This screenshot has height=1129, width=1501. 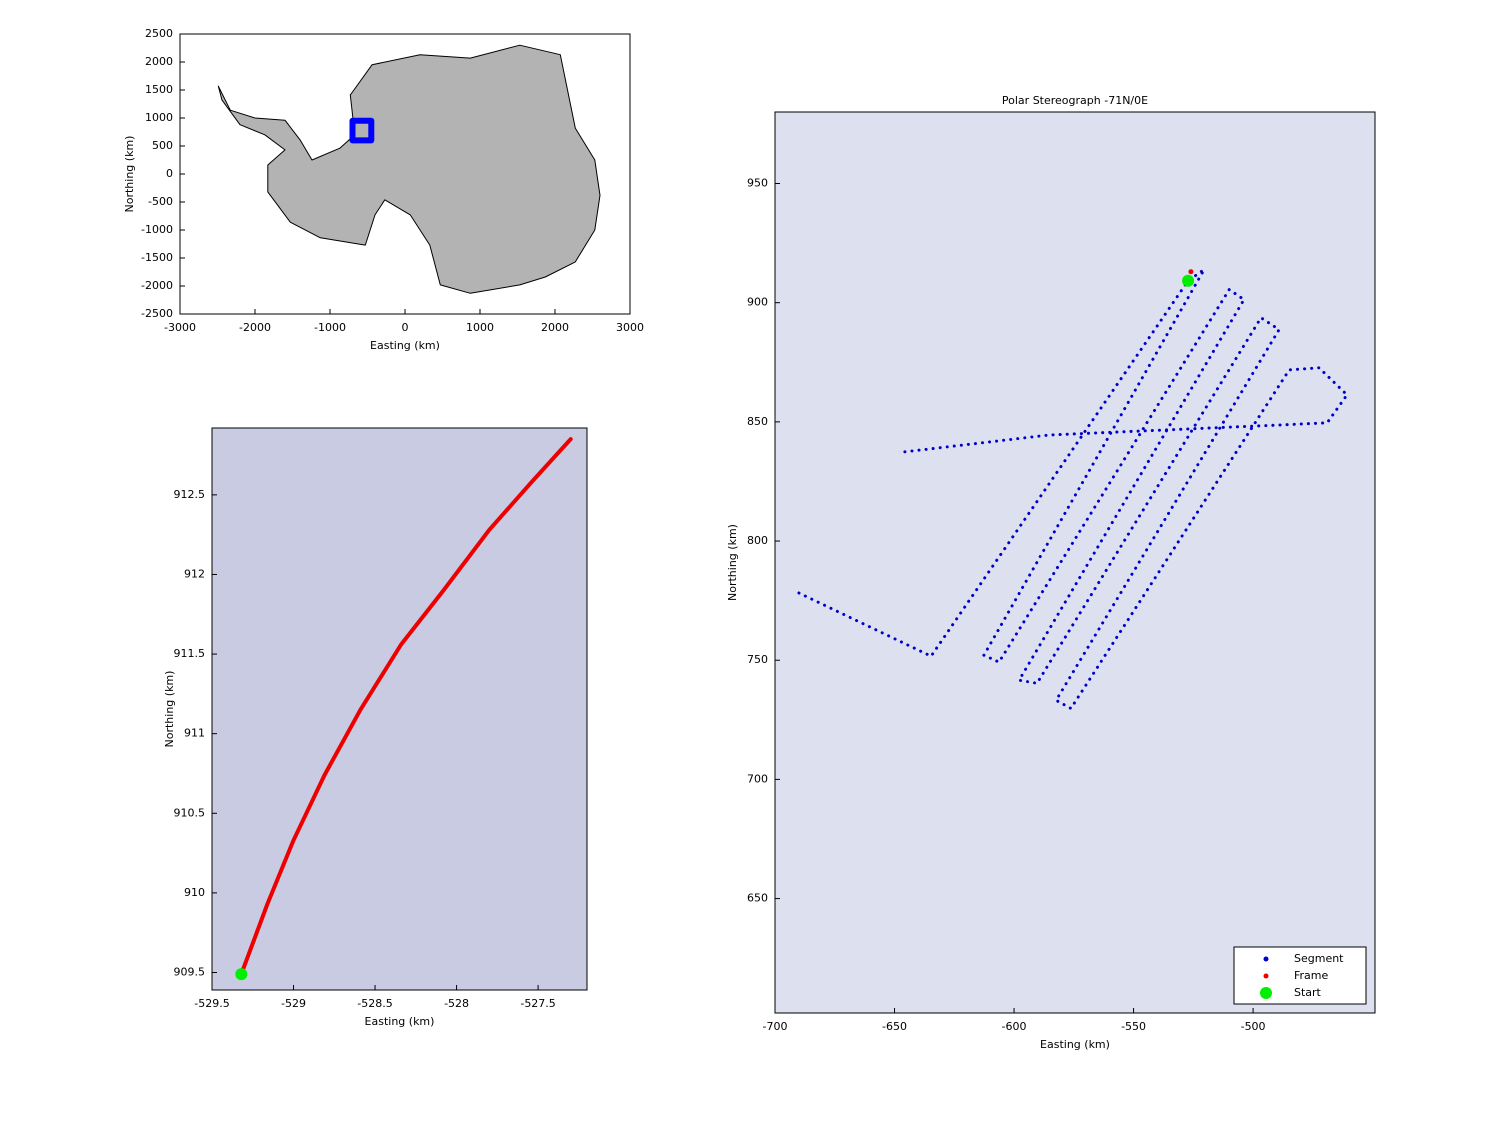 What do you see at coordinates (405, 327) in the screenshot?
I see `x-tick-label: 0` at bounding box center [405, 327].